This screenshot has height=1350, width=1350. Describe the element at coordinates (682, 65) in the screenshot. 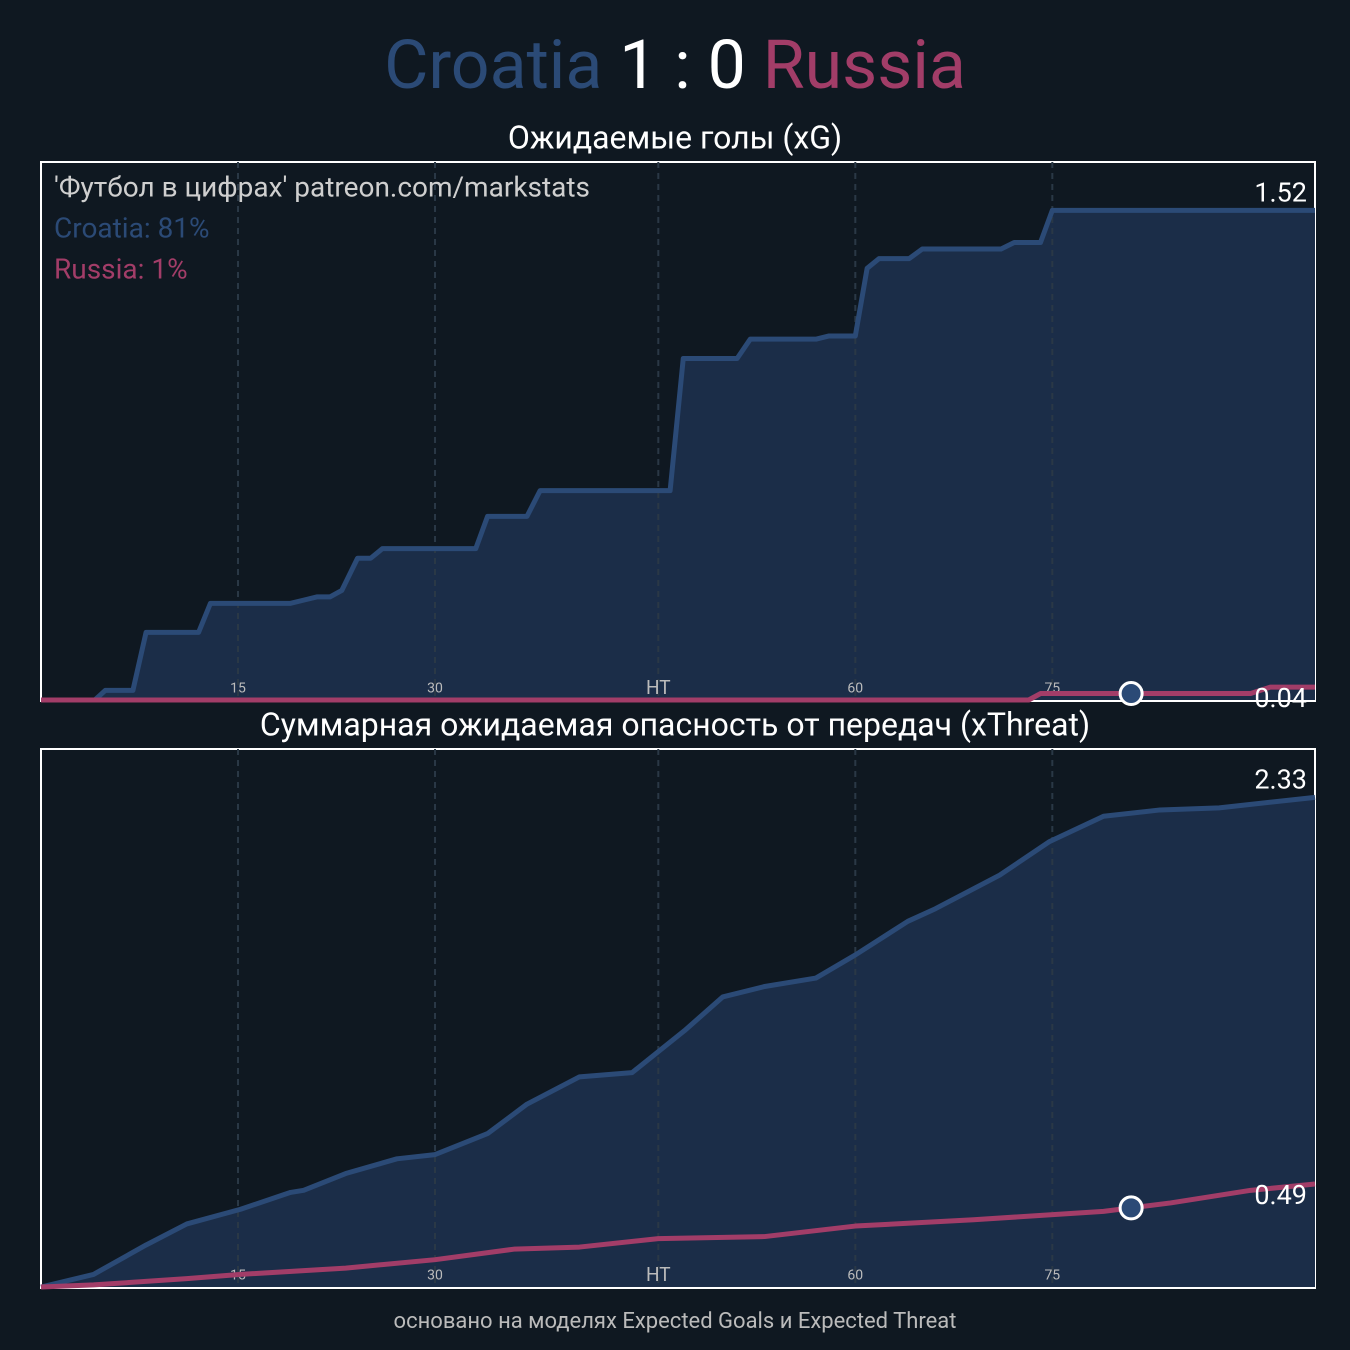

I see `score: 1 : 0` at that location.